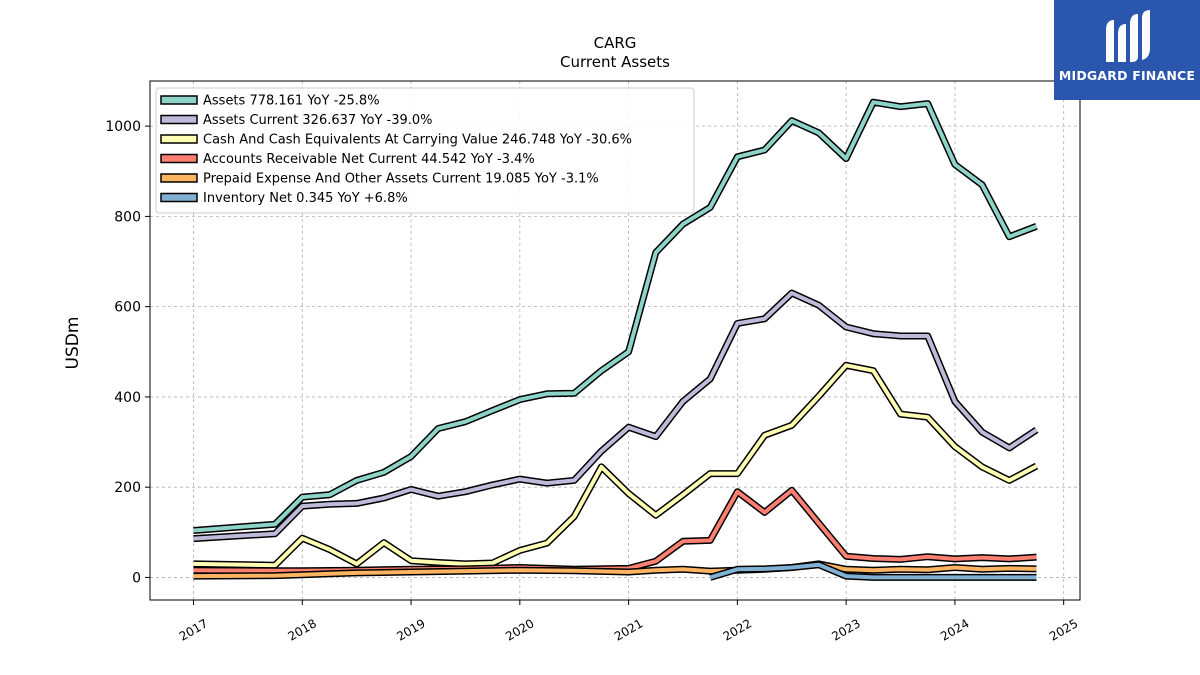  Describe the element at coordinates (410, 629) in the screenshot. I see `x-tick-label: 2019` at that location.